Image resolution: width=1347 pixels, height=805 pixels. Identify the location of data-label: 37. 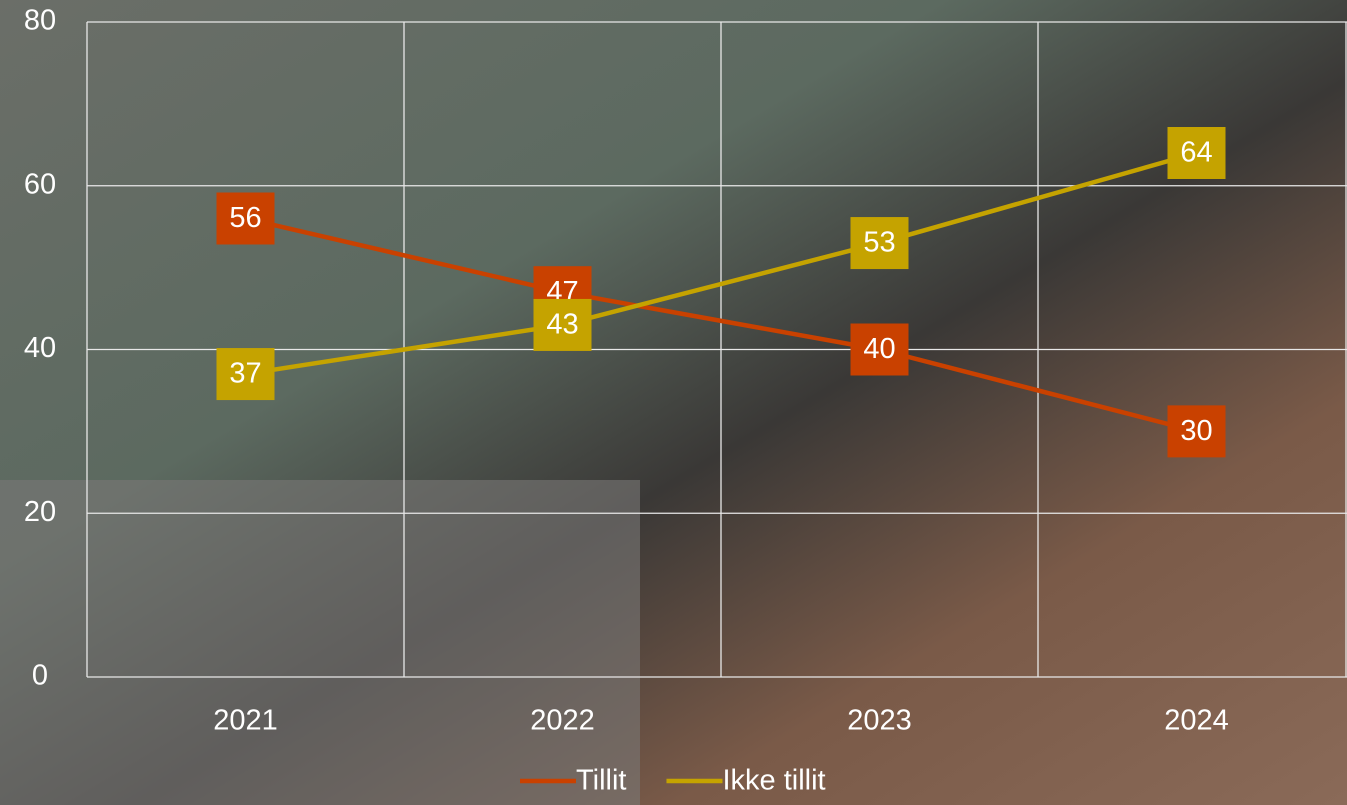
(245, 374).